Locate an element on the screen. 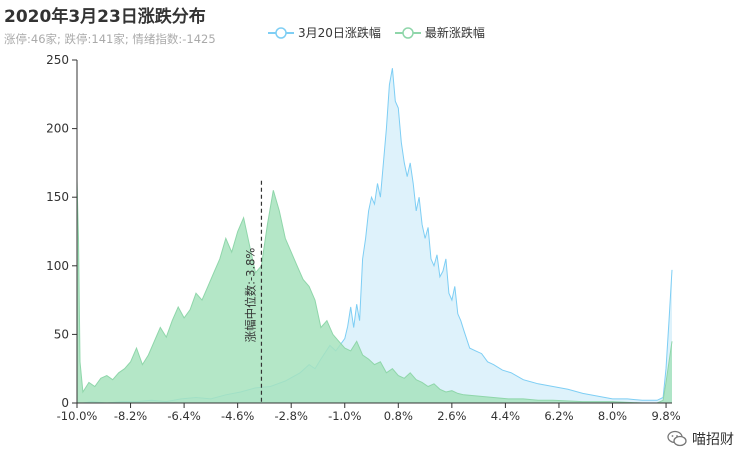  x-tick-label-7: 2.6% is located at coordinates (451, 416).